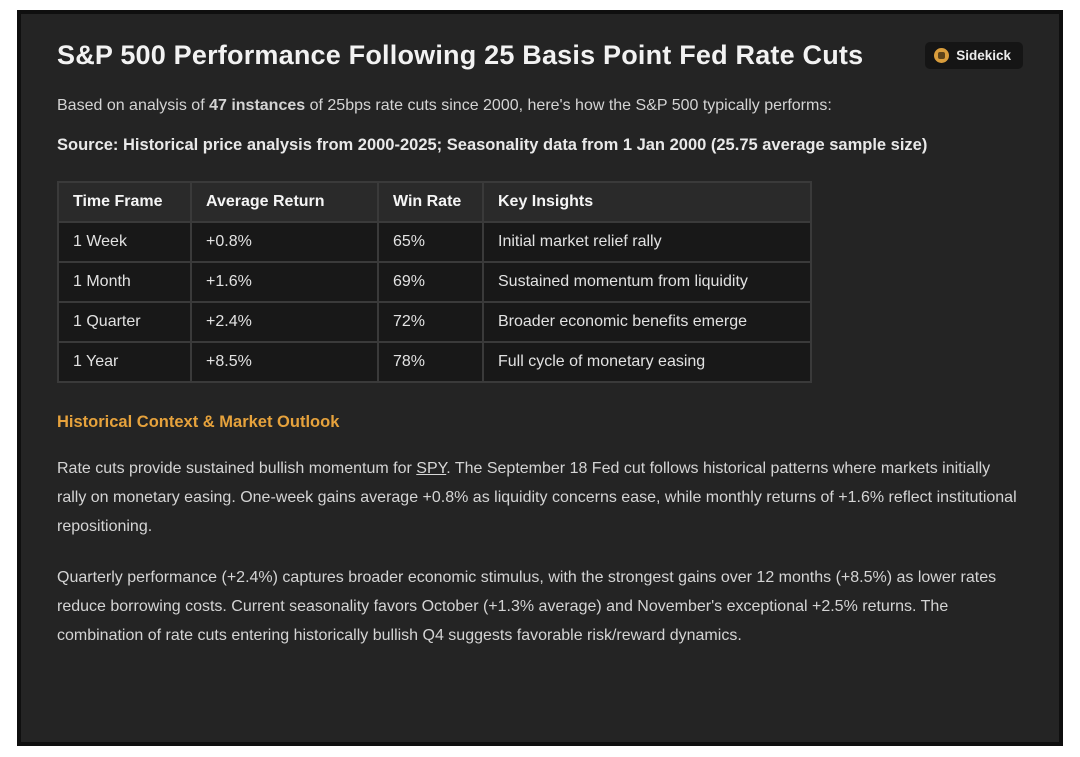 The height and width of the screenshot is (757, 1080). Describe the element at coordinates (430, 362) in the screenshot. I see `cell-win-rate: 78%` at that location.